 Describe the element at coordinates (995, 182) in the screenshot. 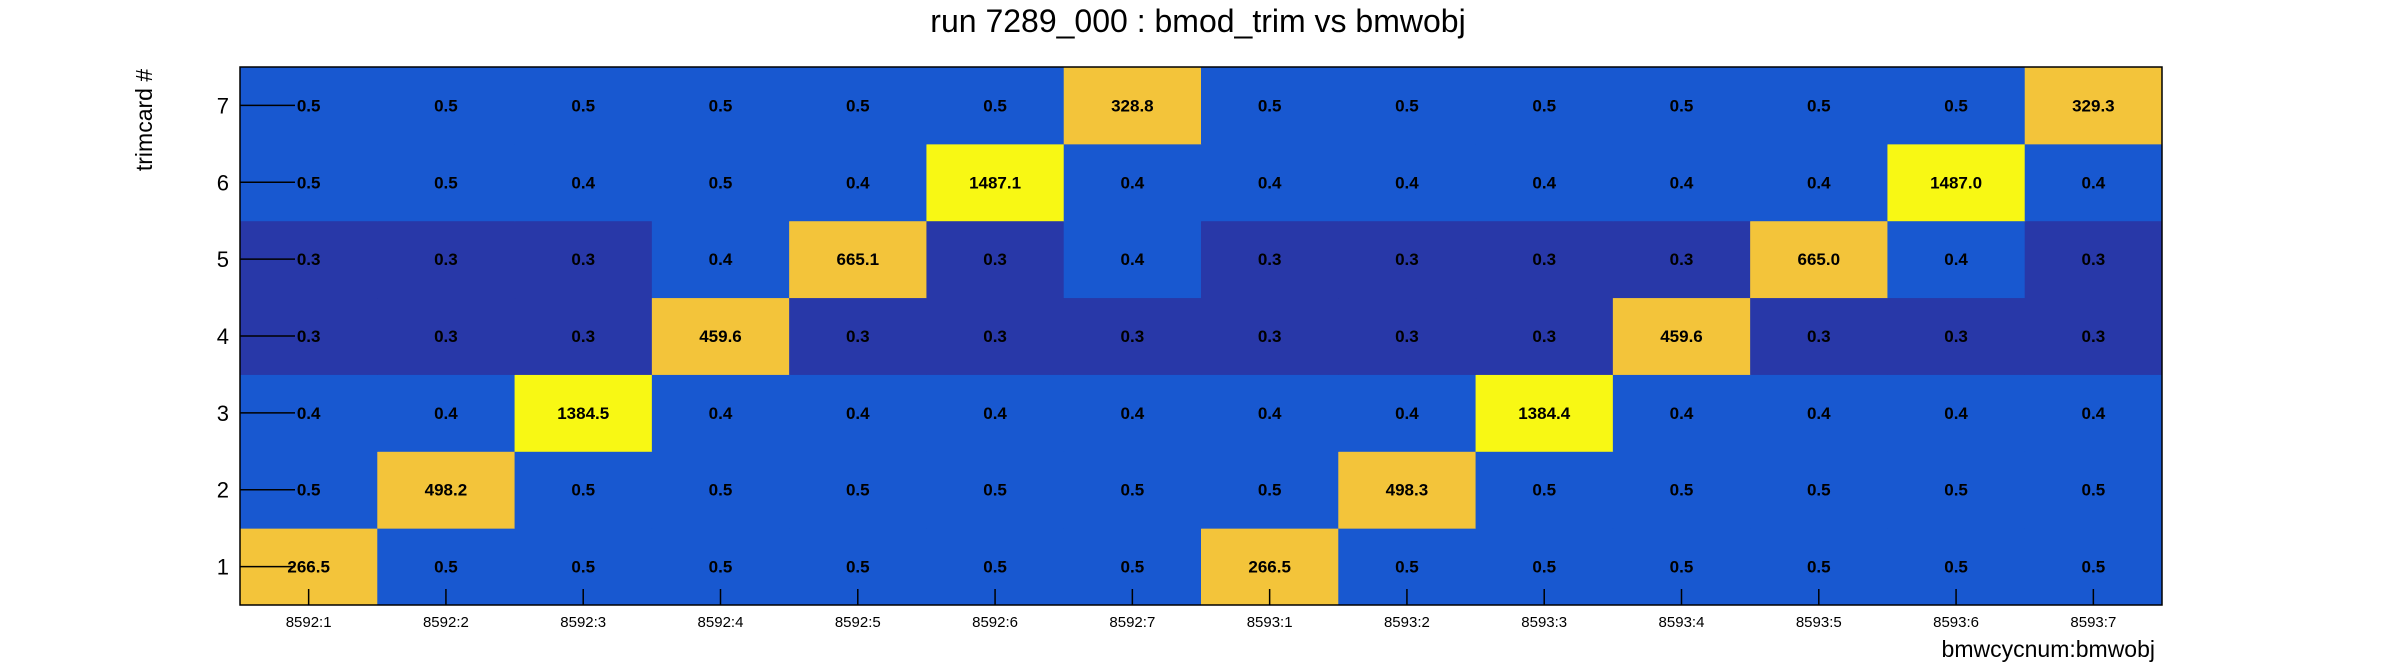

I see `cell-value-label: 1487.1` at that location.